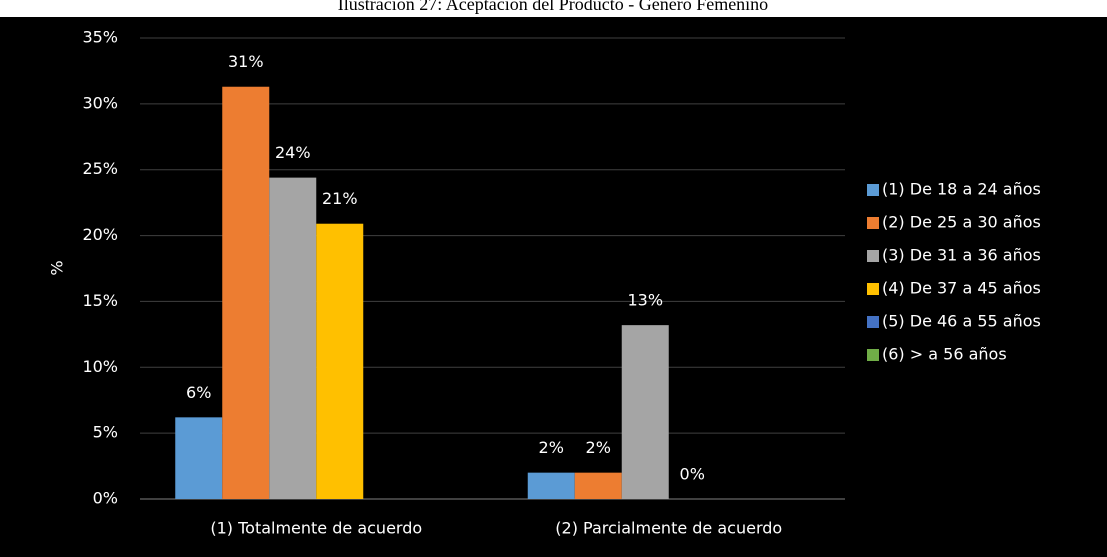 This screenshot has height=557, width=1107. Describe the element at coordinates (961, 321) in the screenshot. I see `legend-label: (5) De 46 a 55 años` at that location.